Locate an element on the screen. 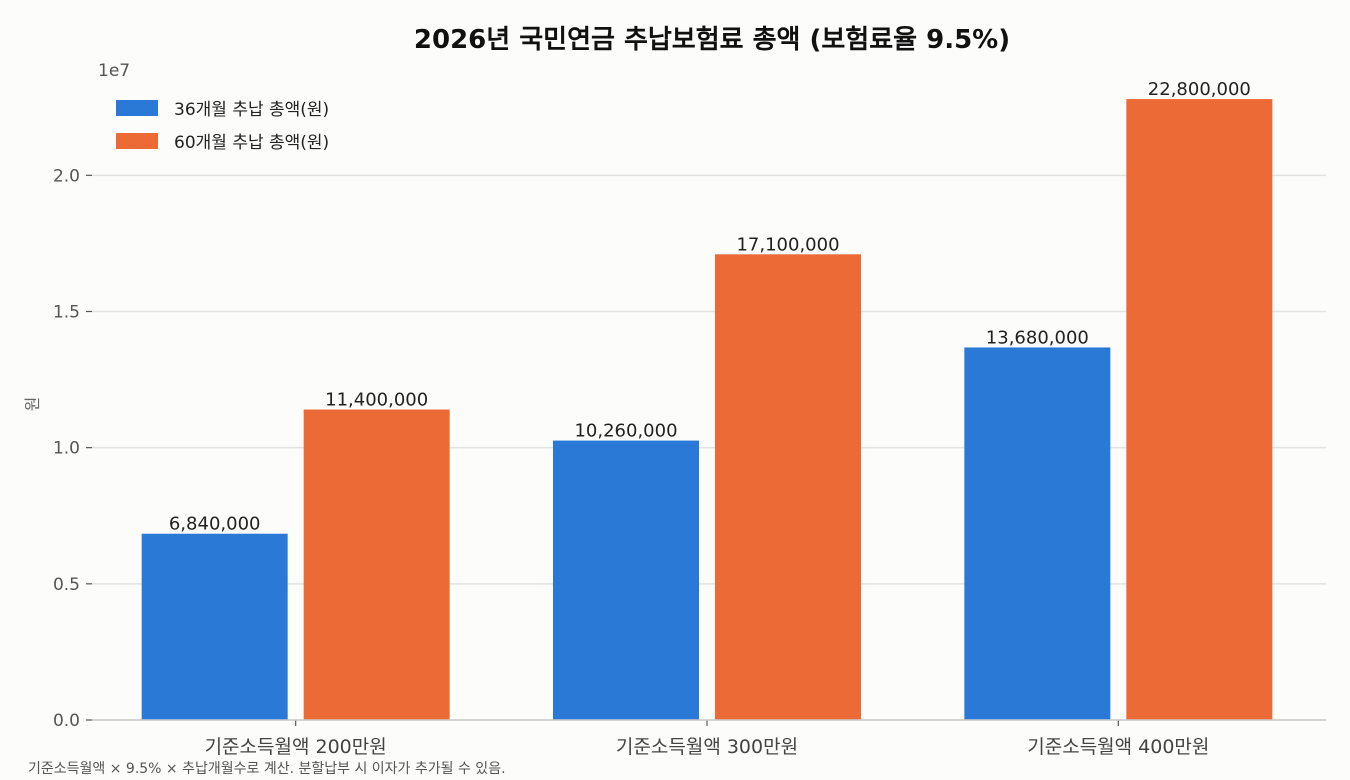 The height and width of the screenshot is (780, 1350). y-axis-label: 원 is located at coordinates (32, 404).